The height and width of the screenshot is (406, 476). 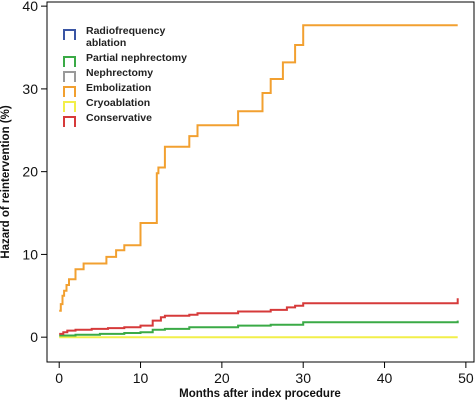 I want to click on series-line-conservative, so click(x=259, y=316).